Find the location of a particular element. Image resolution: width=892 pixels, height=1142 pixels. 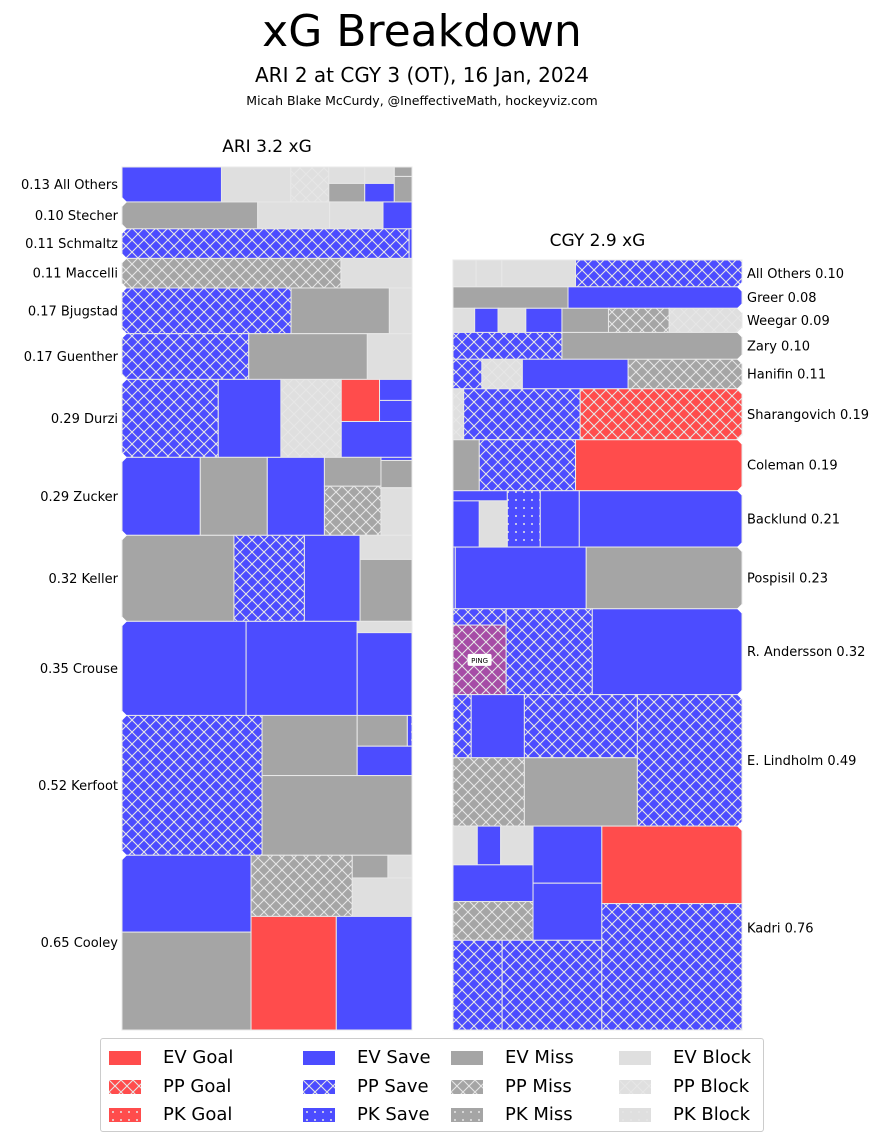

shot-cell-ev-goal is located at coordinates (293, 973).